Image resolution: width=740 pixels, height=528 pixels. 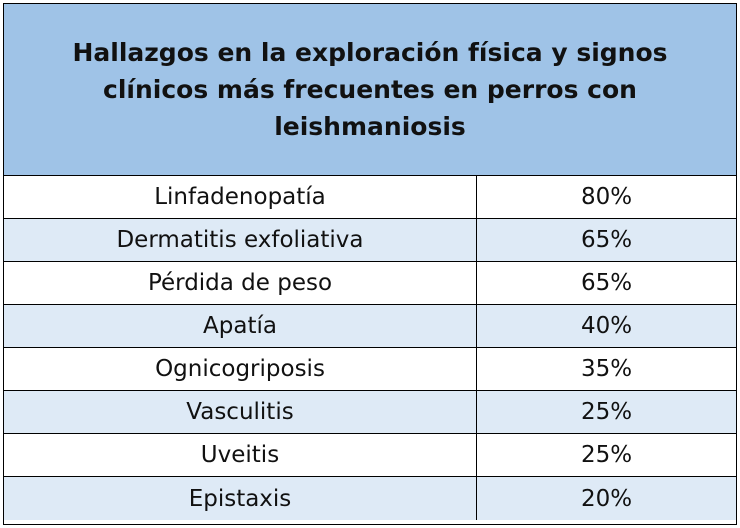 I want to click on table-row: Ognicogriposis 35%, so click(x=370, y=369).